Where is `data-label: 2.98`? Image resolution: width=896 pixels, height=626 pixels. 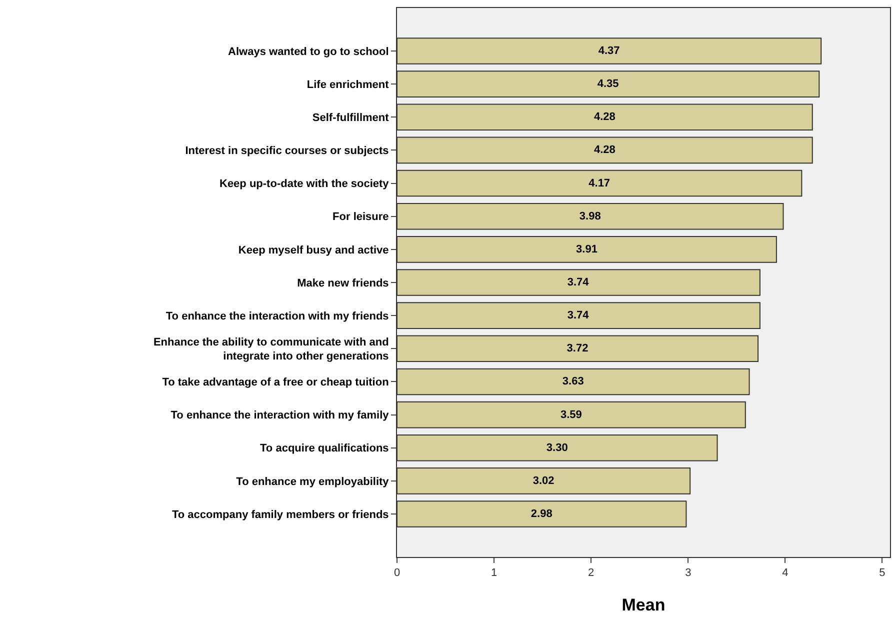 data-label: 2.98 is located at coordinates (541, 514).